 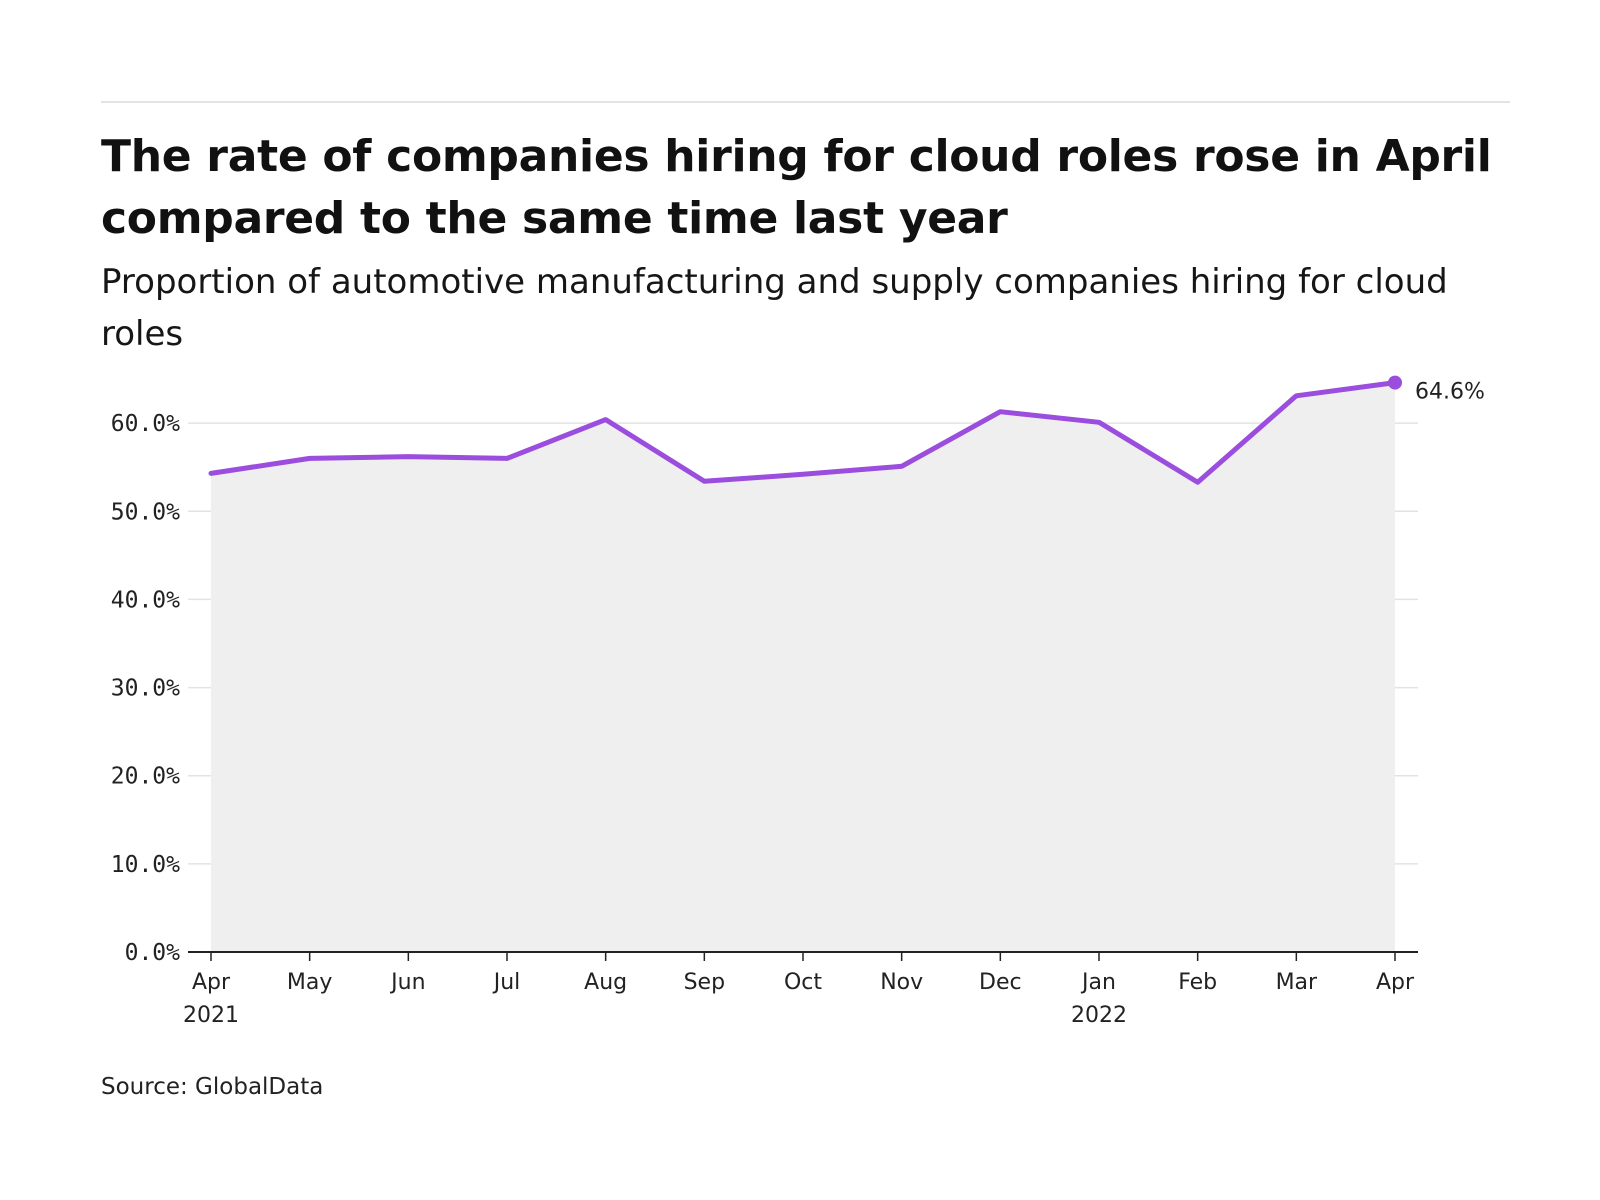 I want to click on y-axis-ticks: 0.0% 10.0% 20.0% 30.0% 40.0% 50.0% 60.0%, so click(x=145, y=688).